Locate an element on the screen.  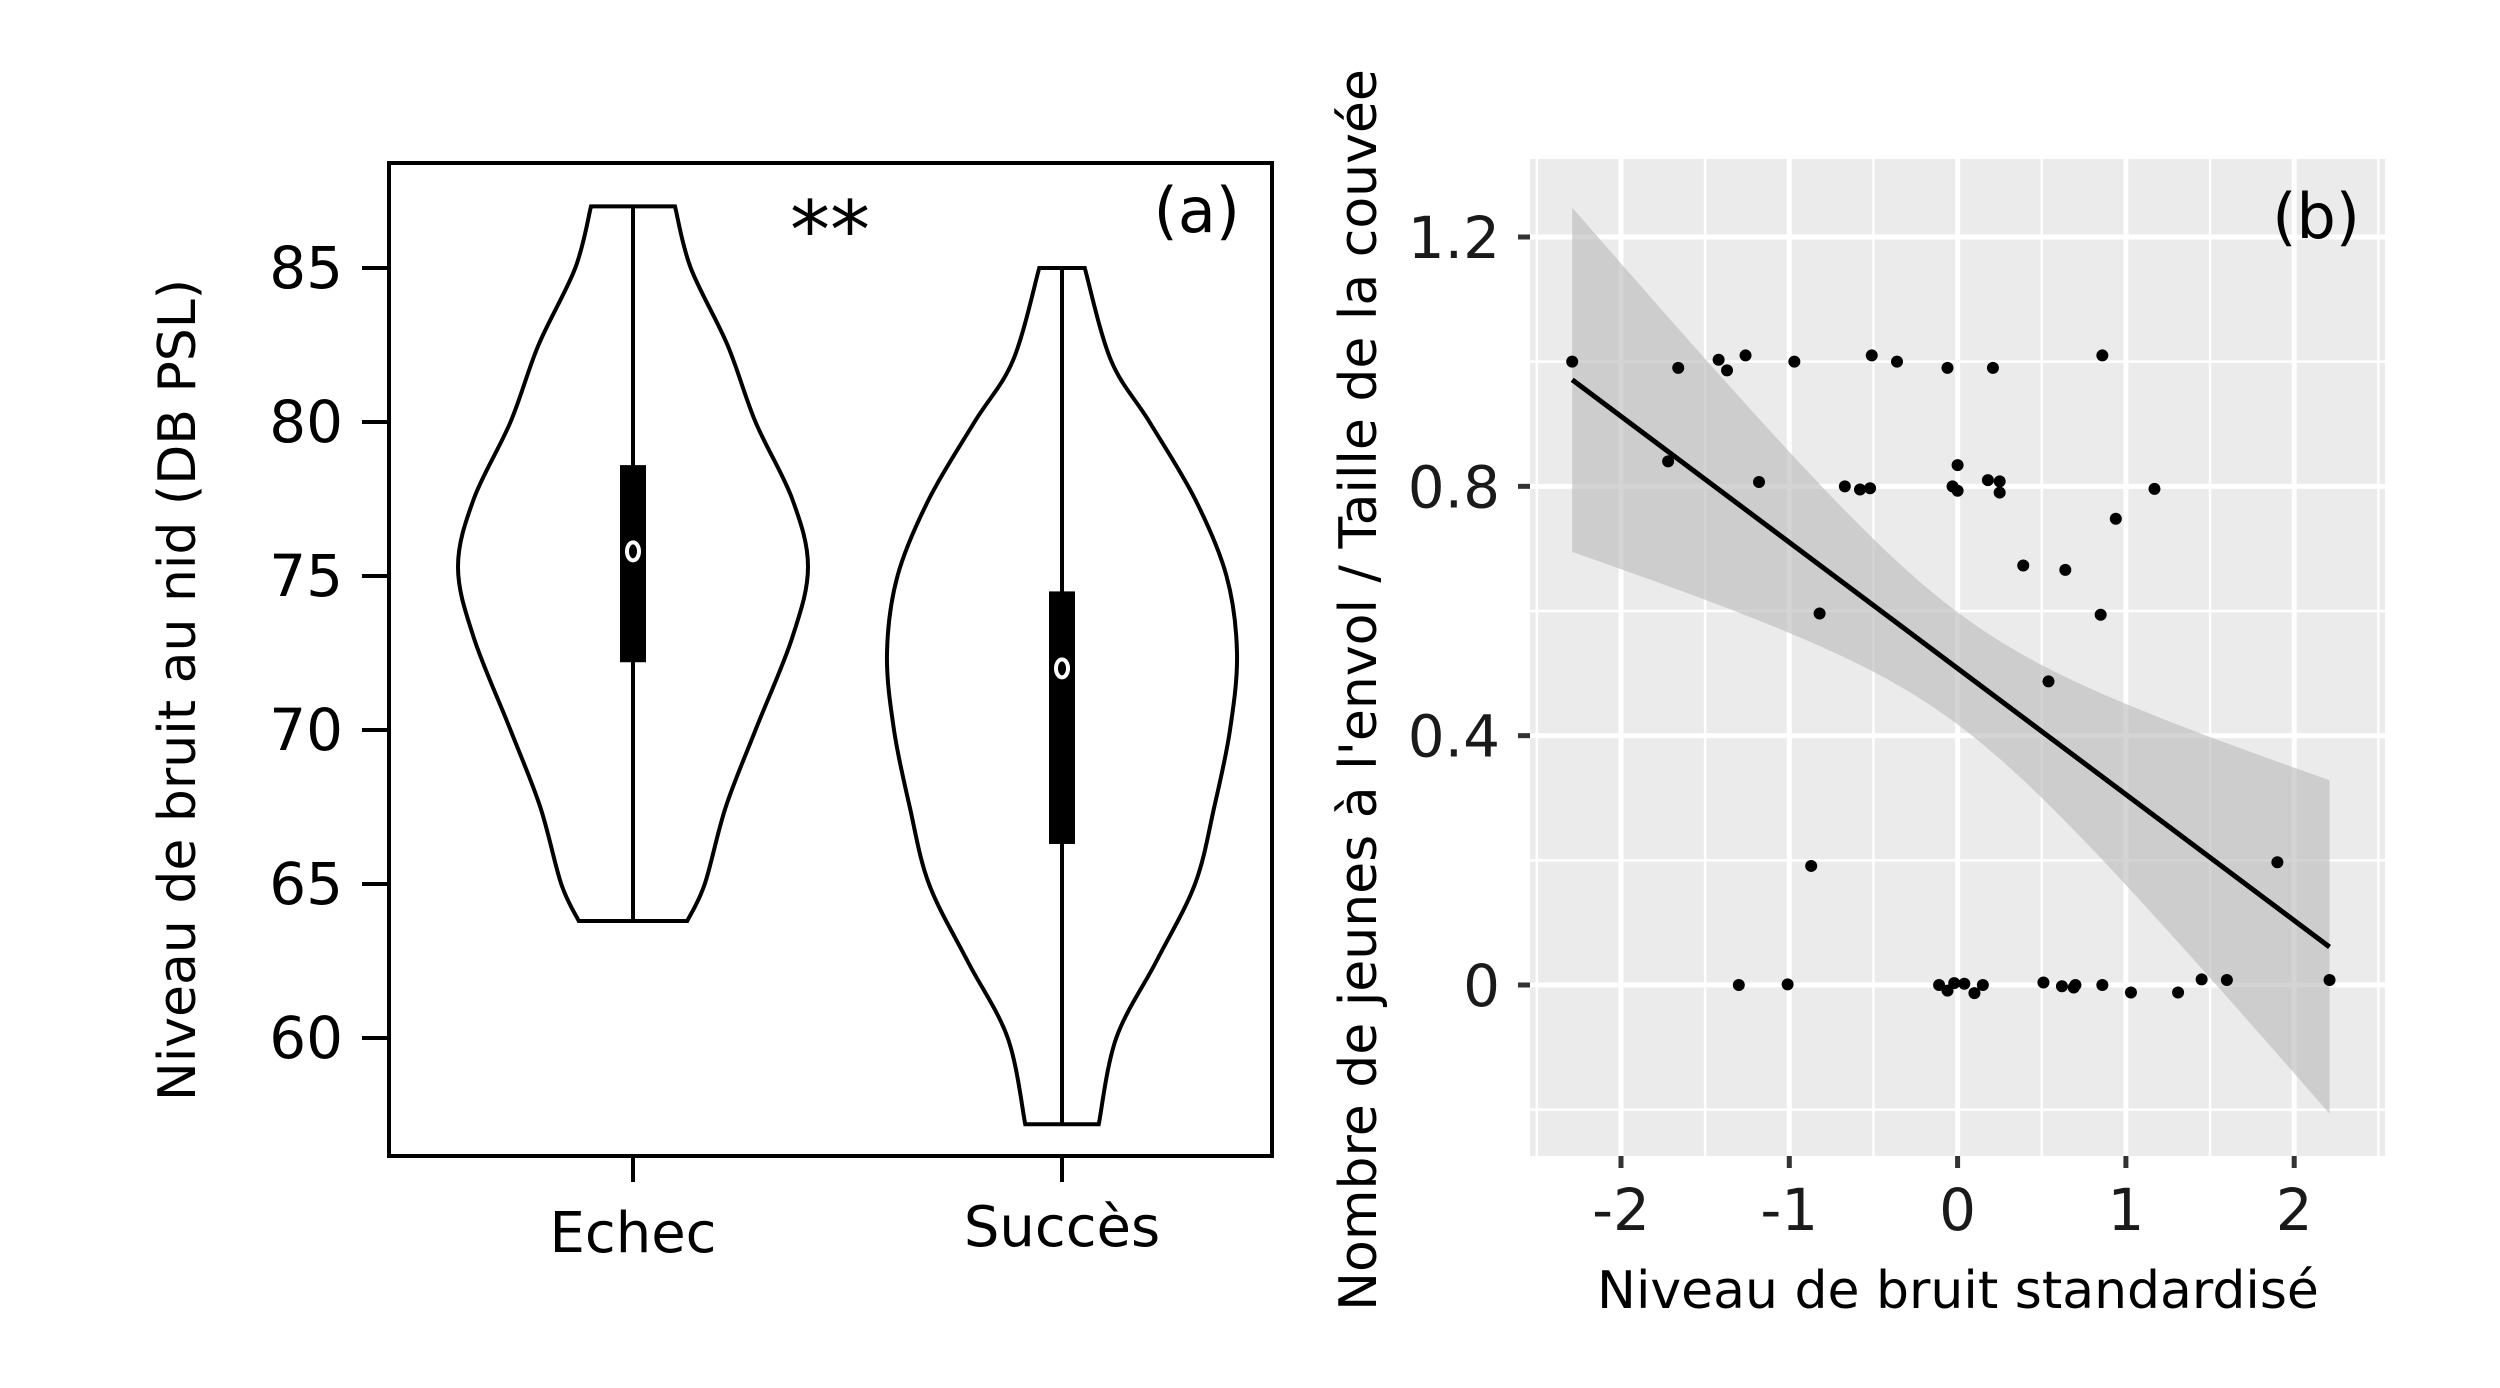
y-tick-label: 80 is located at coordinates (306, 422).